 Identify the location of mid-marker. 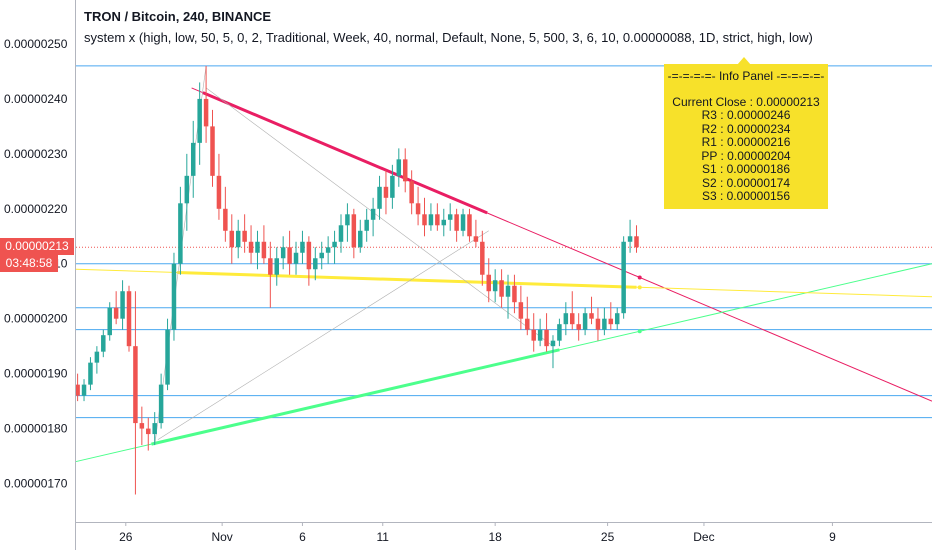
(639, 287).